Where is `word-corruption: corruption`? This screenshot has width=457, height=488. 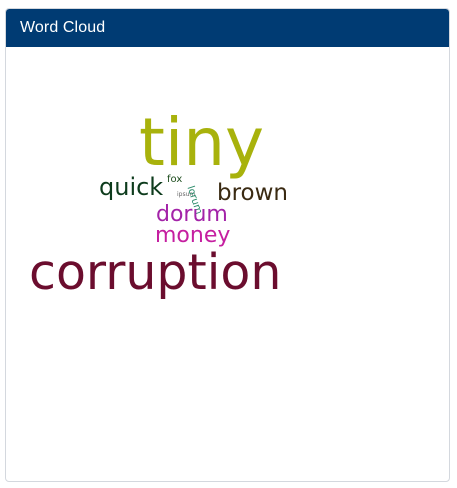
word-corruption: corruption is located at coordinates (155, 272).